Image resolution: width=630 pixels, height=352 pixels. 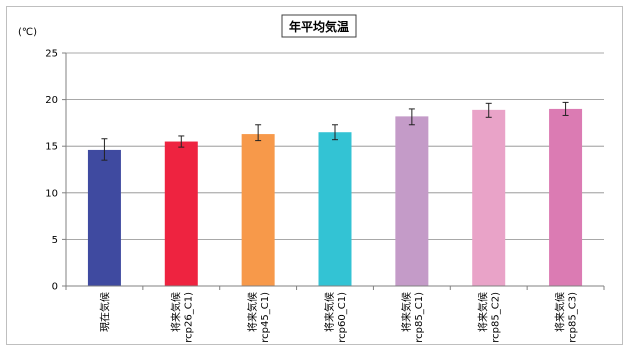 What do you see at coordinates (419, 317) in the screenshot?
I see `x-tick-label: rcp85_C1)` at bounding box center [419, 317].